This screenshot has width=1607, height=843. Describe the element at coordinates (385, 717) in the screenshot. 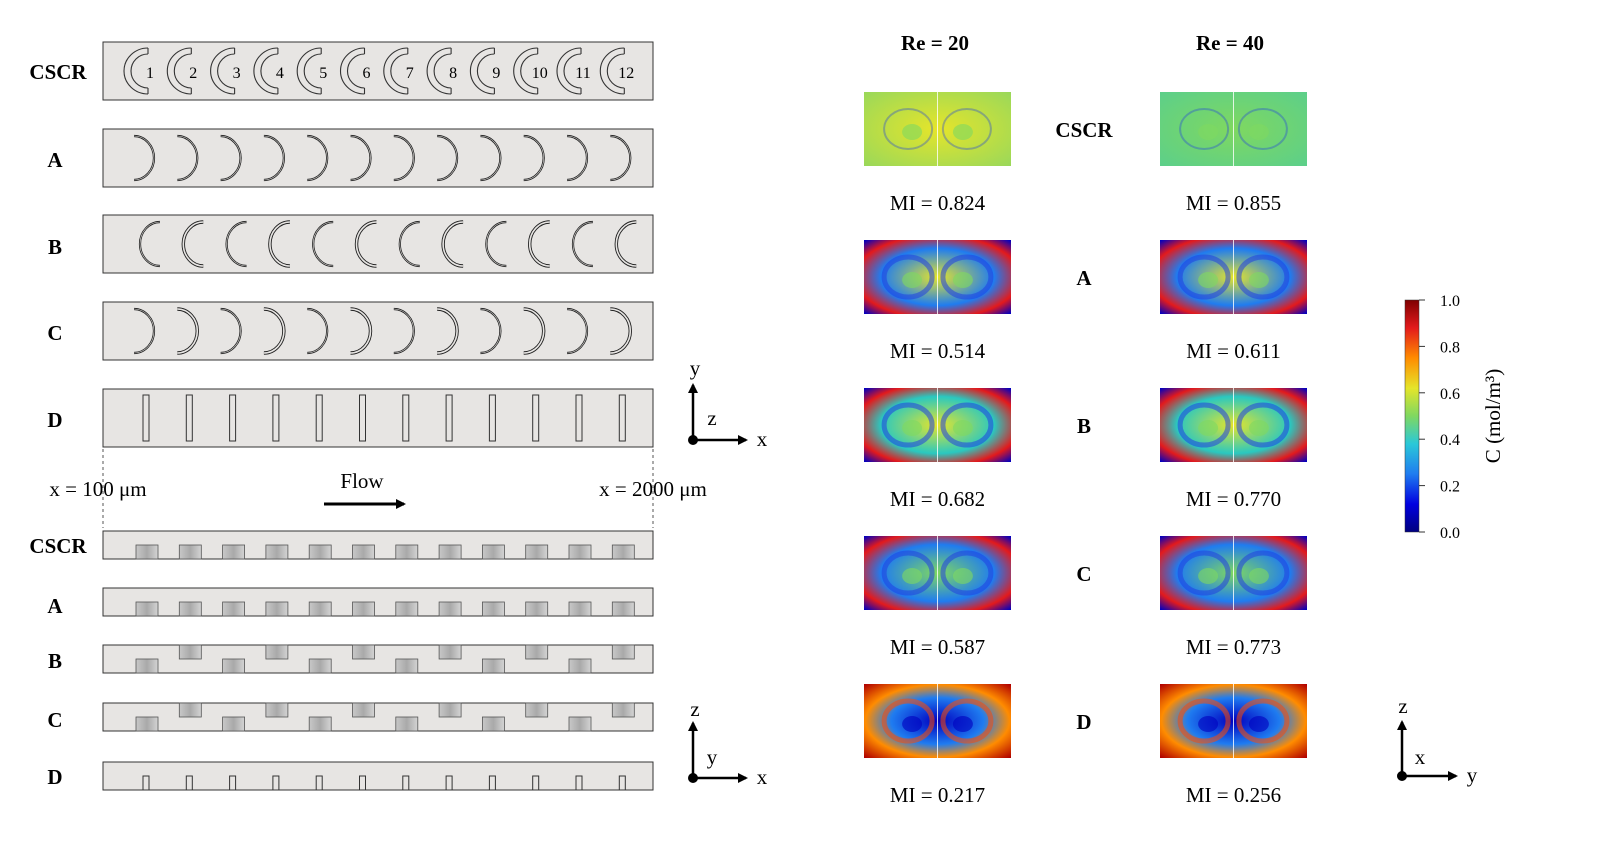

I see `side-ribs-c` at that location.